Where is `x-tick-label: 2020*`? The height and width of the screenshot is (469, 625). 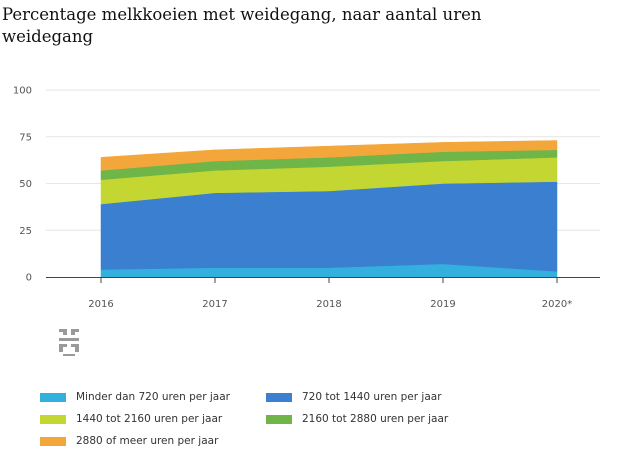 x-tick-label: 2020* is located at coordinates (557, 304).